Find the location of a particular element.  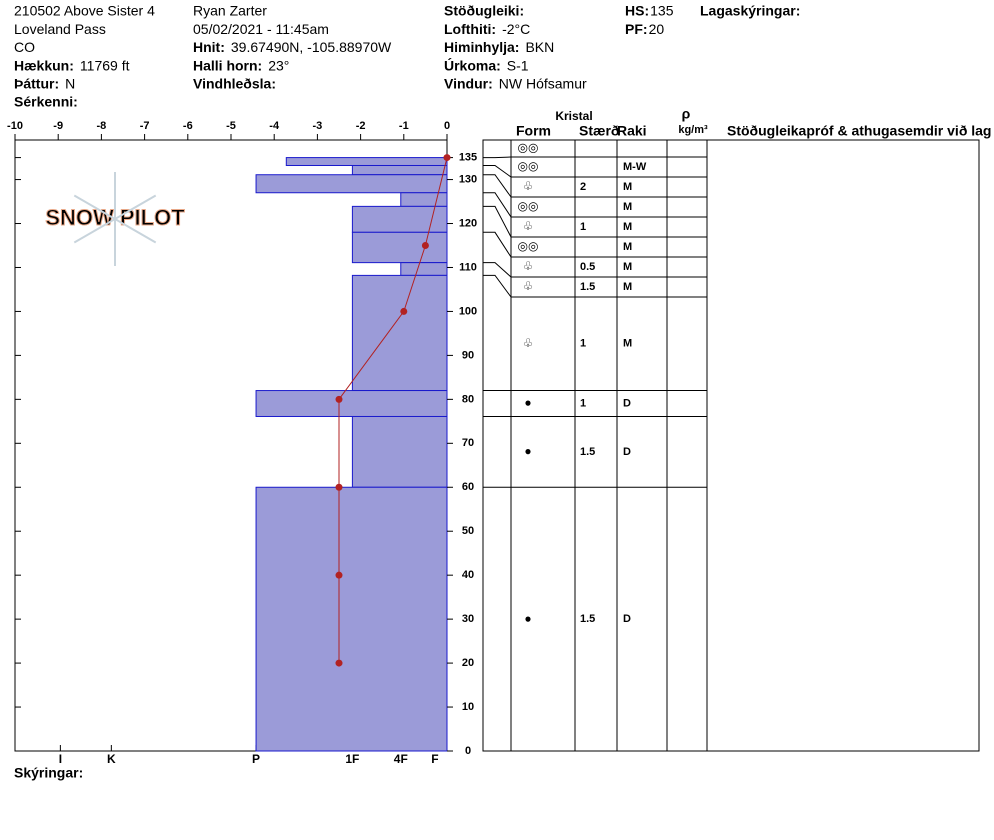

y-tick-label: 0 is located at coordinates (468, 751).